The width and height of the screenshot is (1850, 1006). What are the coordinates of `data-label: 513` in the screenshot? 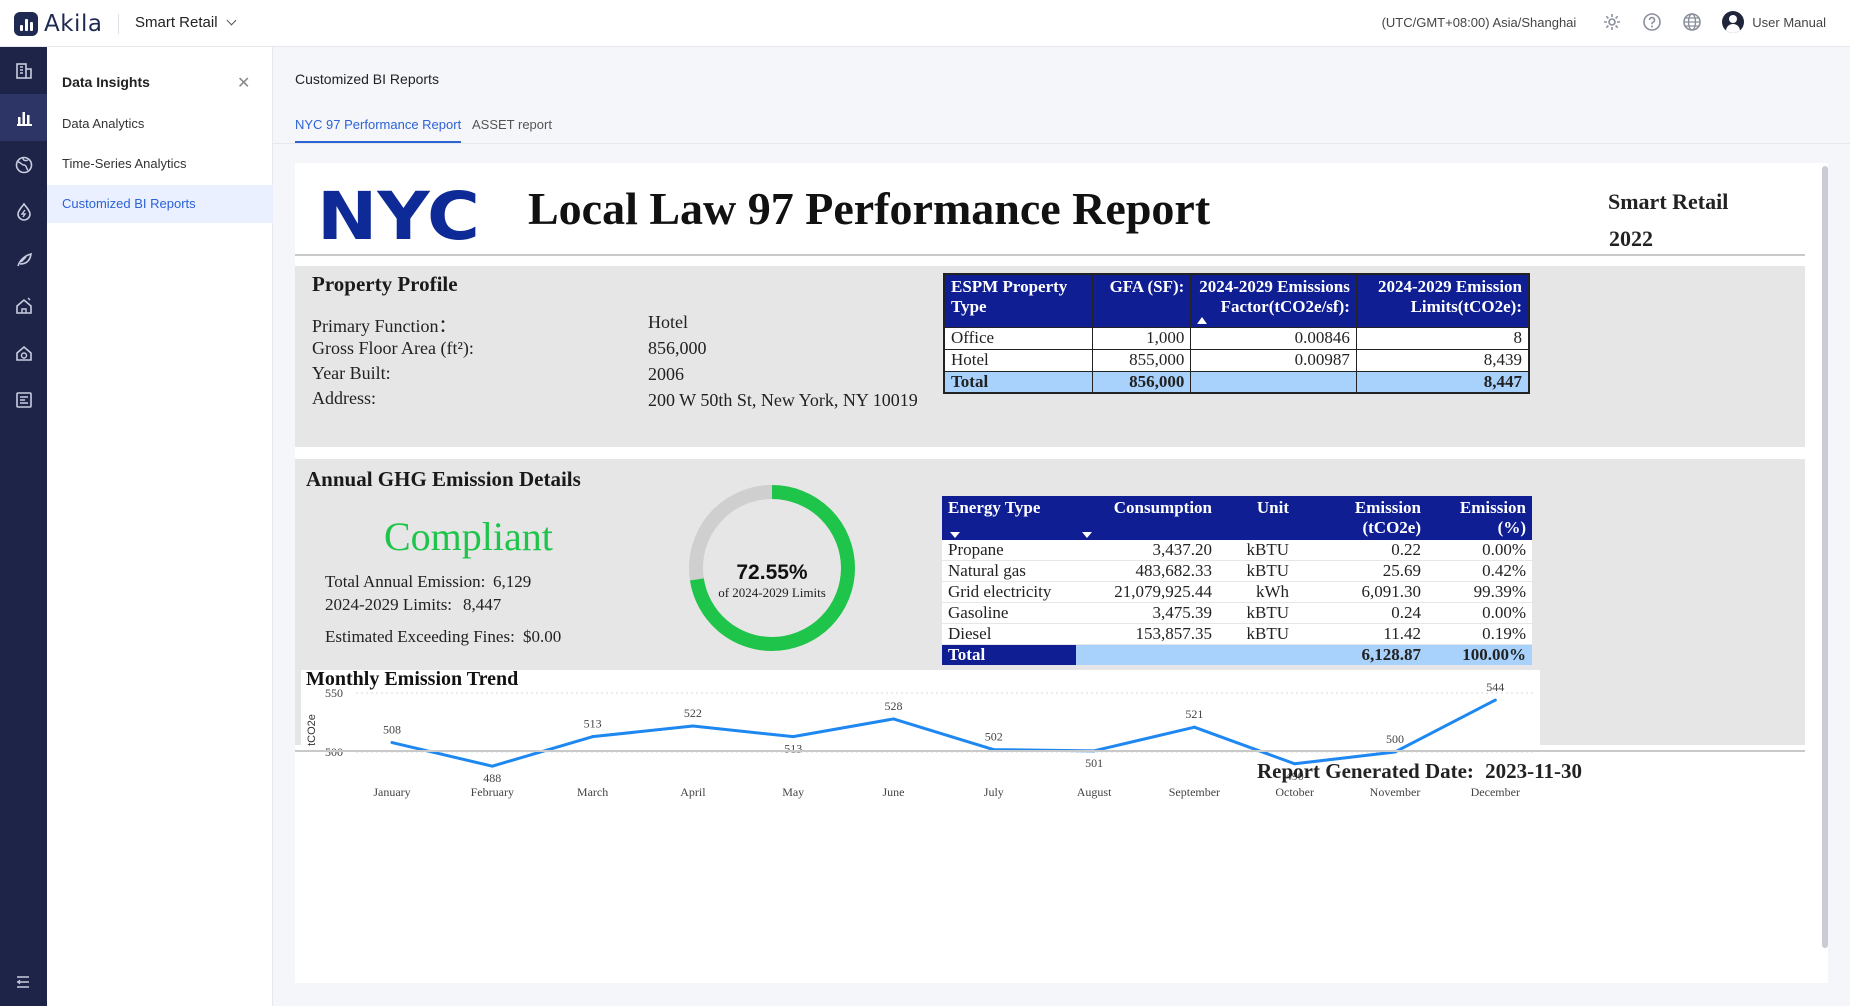 It's located at (793, 749).